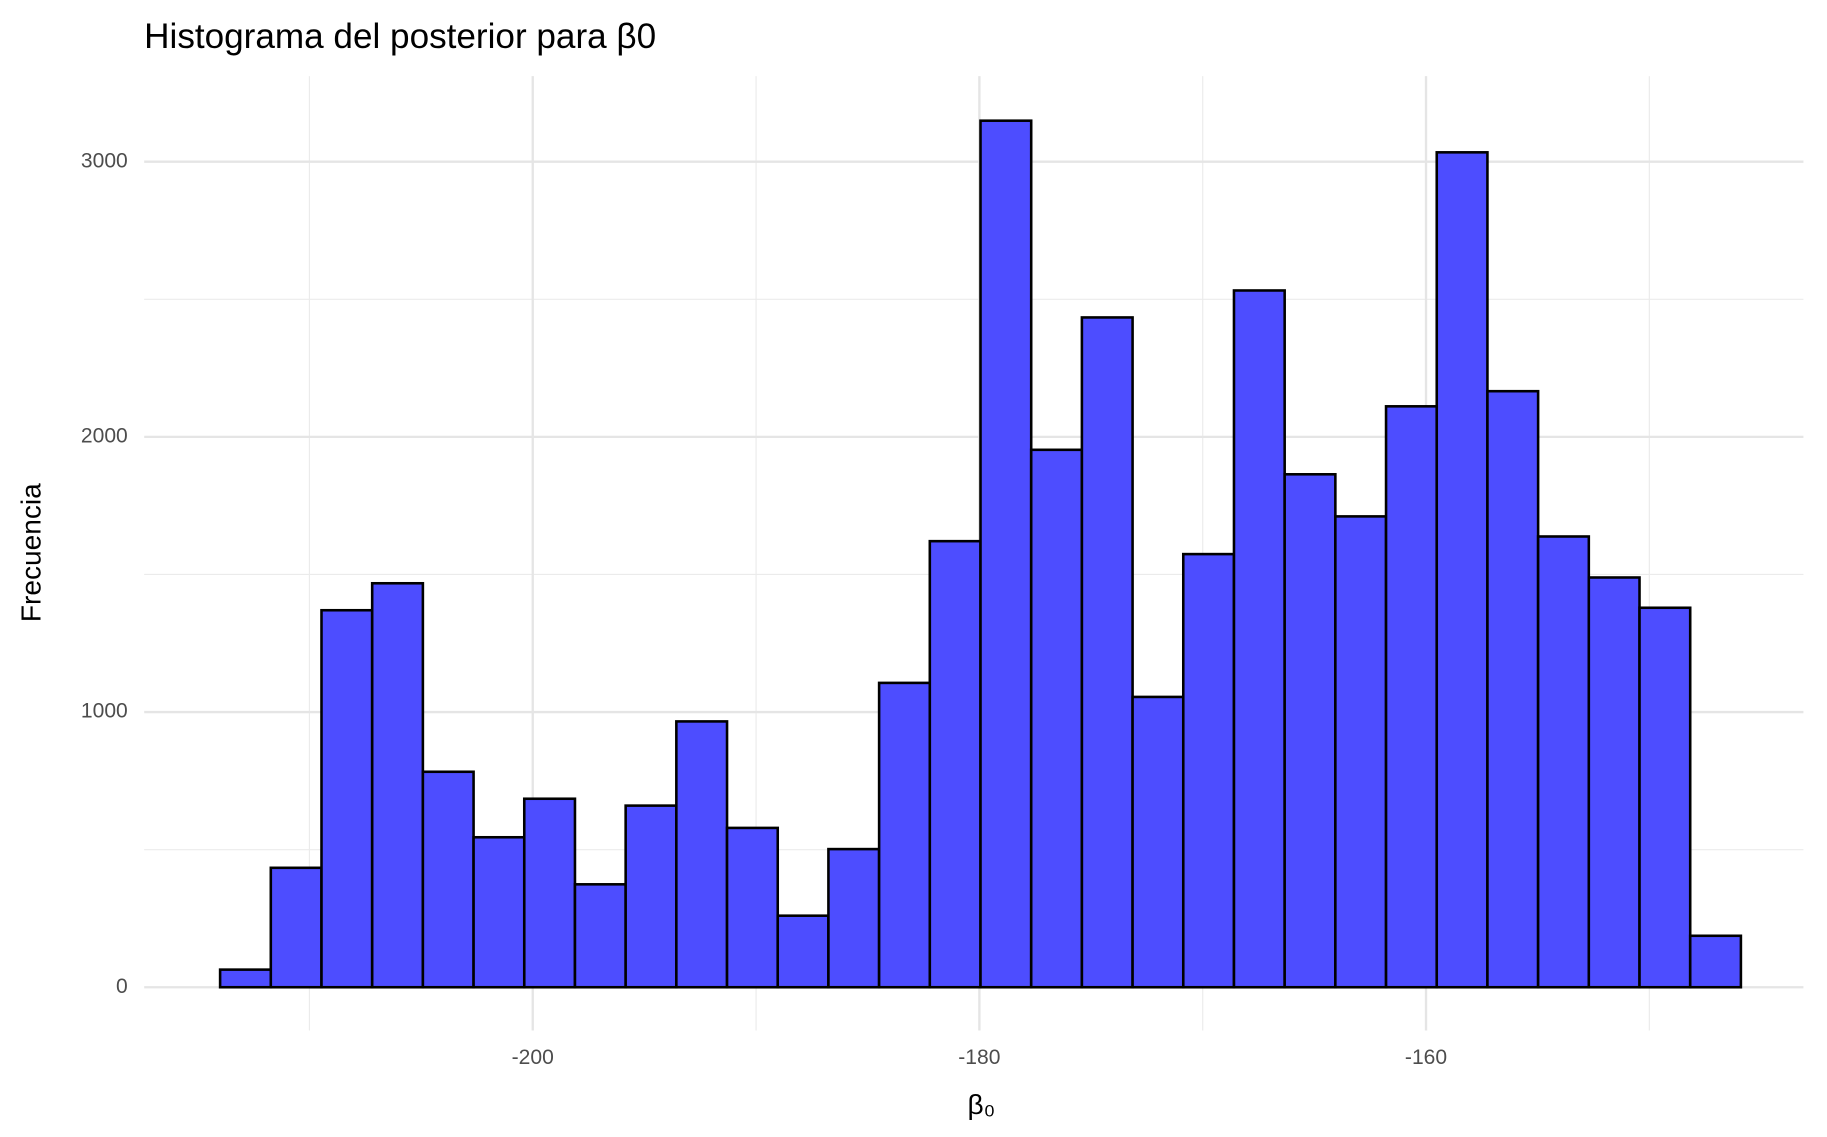  I want to click on y-tick-label: 1000, so click(104, 711).